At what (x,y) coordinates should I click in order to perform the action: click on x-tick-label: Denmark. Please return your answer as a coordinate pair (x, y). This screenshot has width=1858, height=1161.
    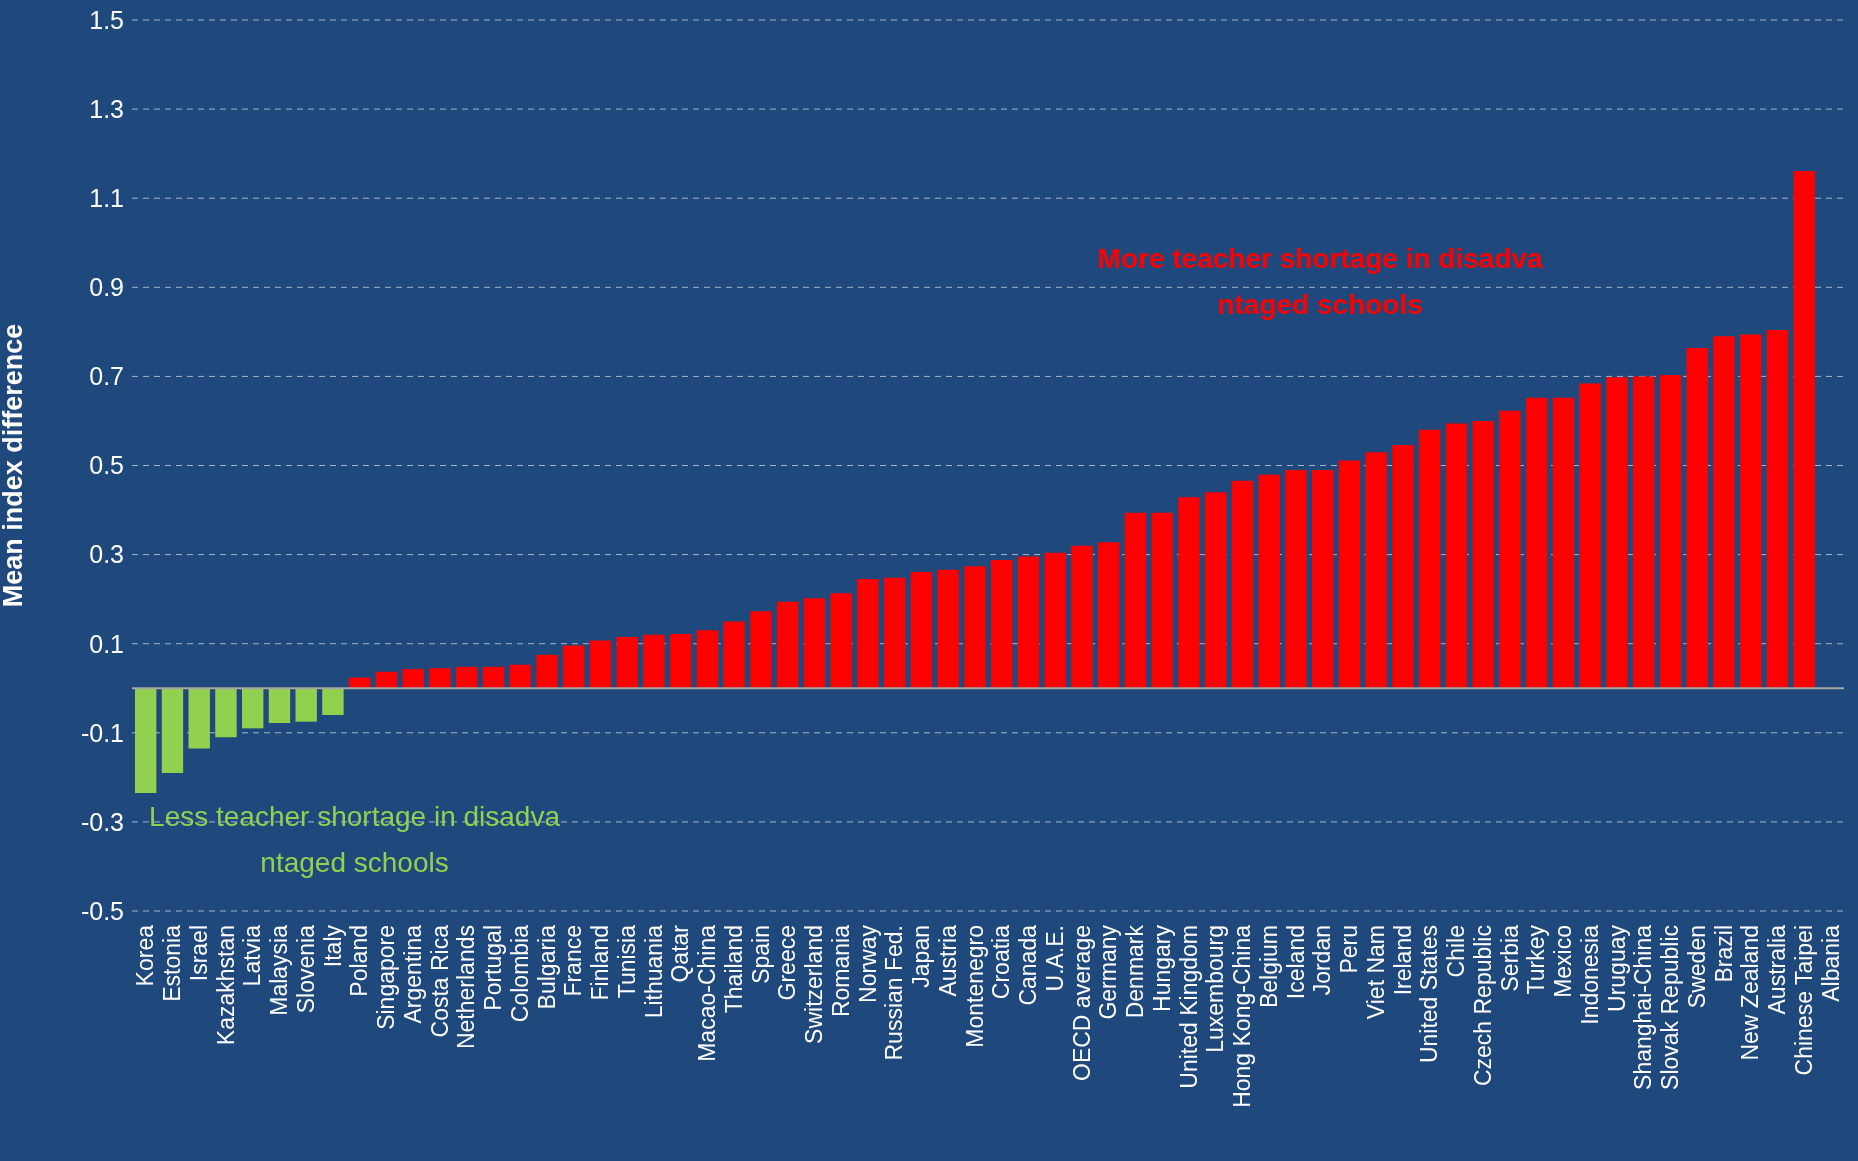
    Looking at the image, I should click on (1135, 971).